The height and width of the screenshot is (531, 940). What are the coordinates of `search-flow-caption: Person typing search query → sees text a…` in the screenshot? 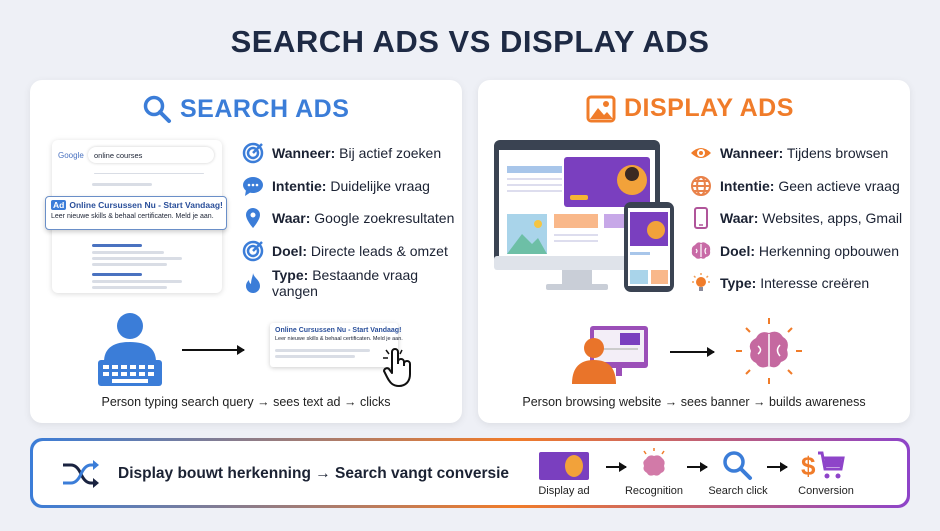 It's located at (246, 402).